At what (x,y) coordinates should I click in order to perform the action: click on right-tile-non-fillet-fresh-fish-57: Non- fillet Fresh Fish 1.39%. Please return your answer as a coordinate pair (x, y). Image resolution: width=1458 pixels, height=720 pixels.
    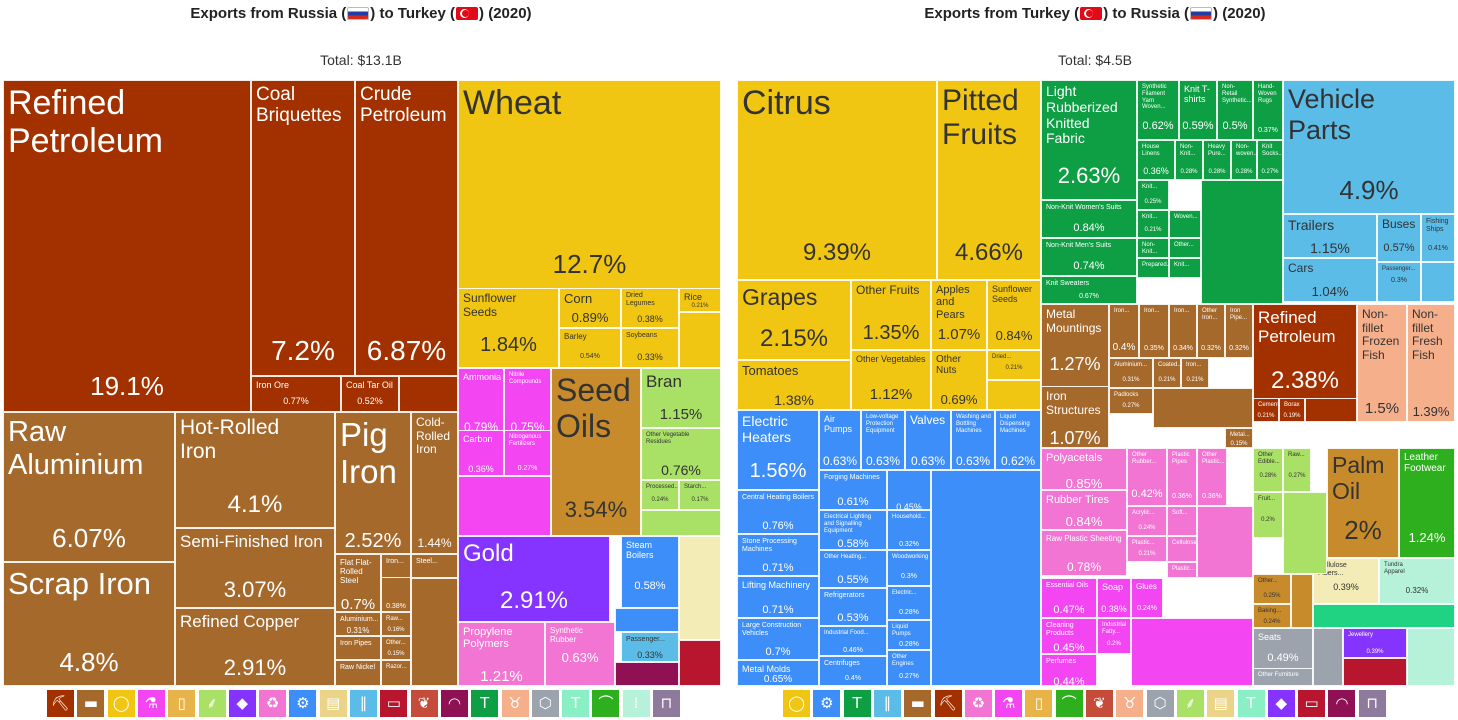
    Looking at the image, I should click on (1431, 363).